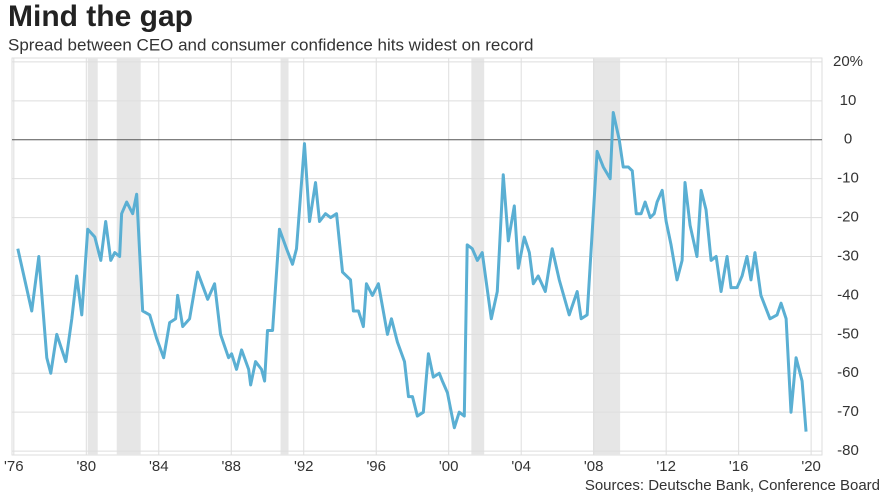 This screenshot has height=501, width=890. Describe the element at coordinates (100, 16) in the screenshot. I see `chart-title: Mind the gap` at that location.